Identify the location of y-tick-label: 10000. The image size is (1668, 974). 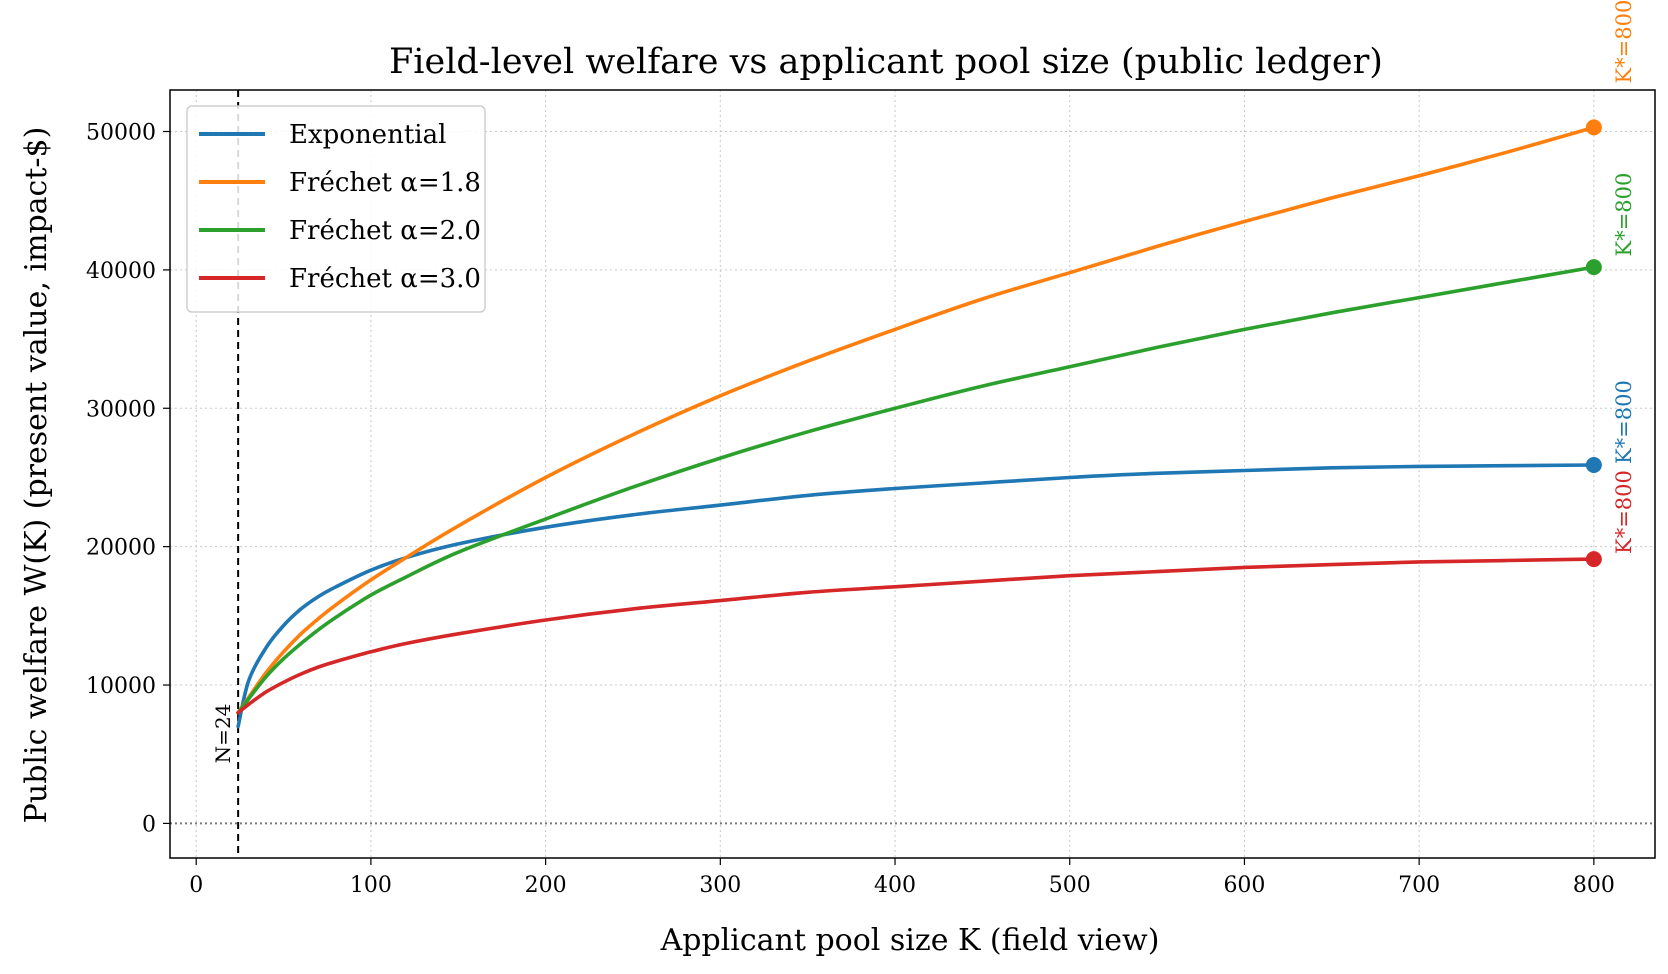
(121, 686).